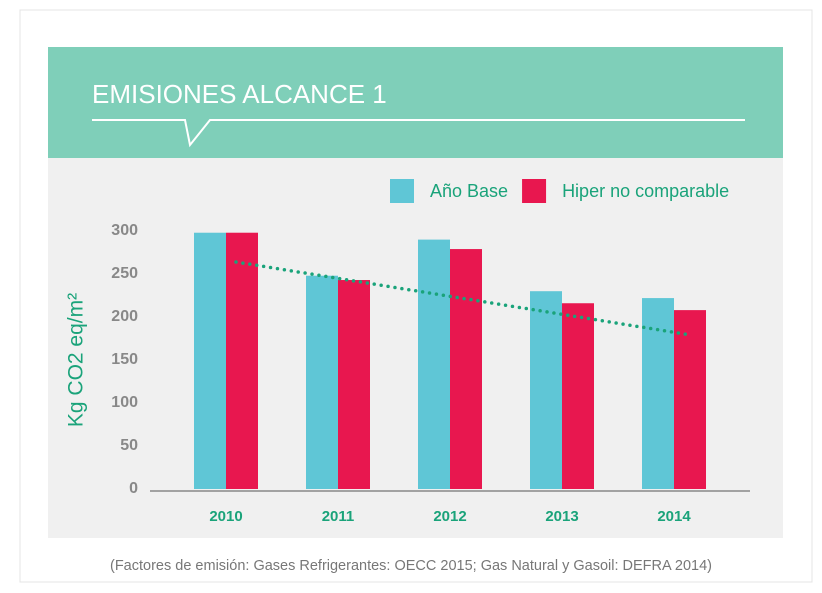  I want to click on x-tick-label: 2012, so click(449, 516).